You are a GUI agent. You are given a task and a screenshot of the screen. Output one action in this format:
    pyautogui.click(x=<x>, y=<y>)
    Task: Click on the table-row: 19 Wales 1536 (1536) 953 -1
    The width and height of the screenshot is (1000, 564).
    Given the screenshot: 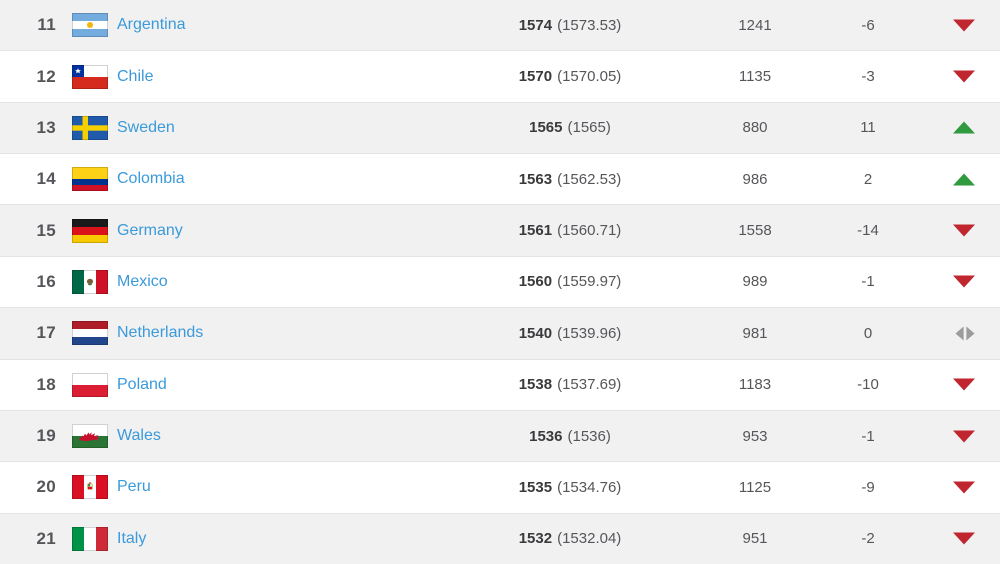 What is the action you would take?
    pyautogui.click(x=500, y=435)
    